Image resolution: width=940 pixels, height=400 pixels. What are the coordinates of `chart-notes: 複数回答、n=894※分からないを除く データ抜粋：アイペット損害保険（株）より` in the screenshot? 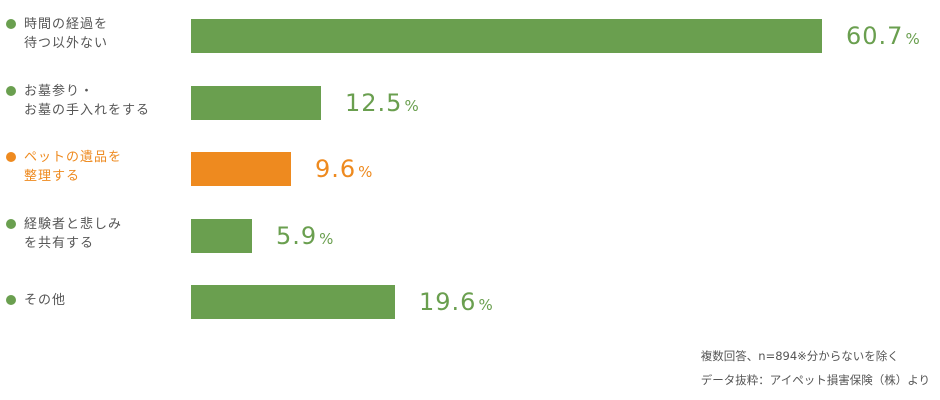 It's located at (815, 368).